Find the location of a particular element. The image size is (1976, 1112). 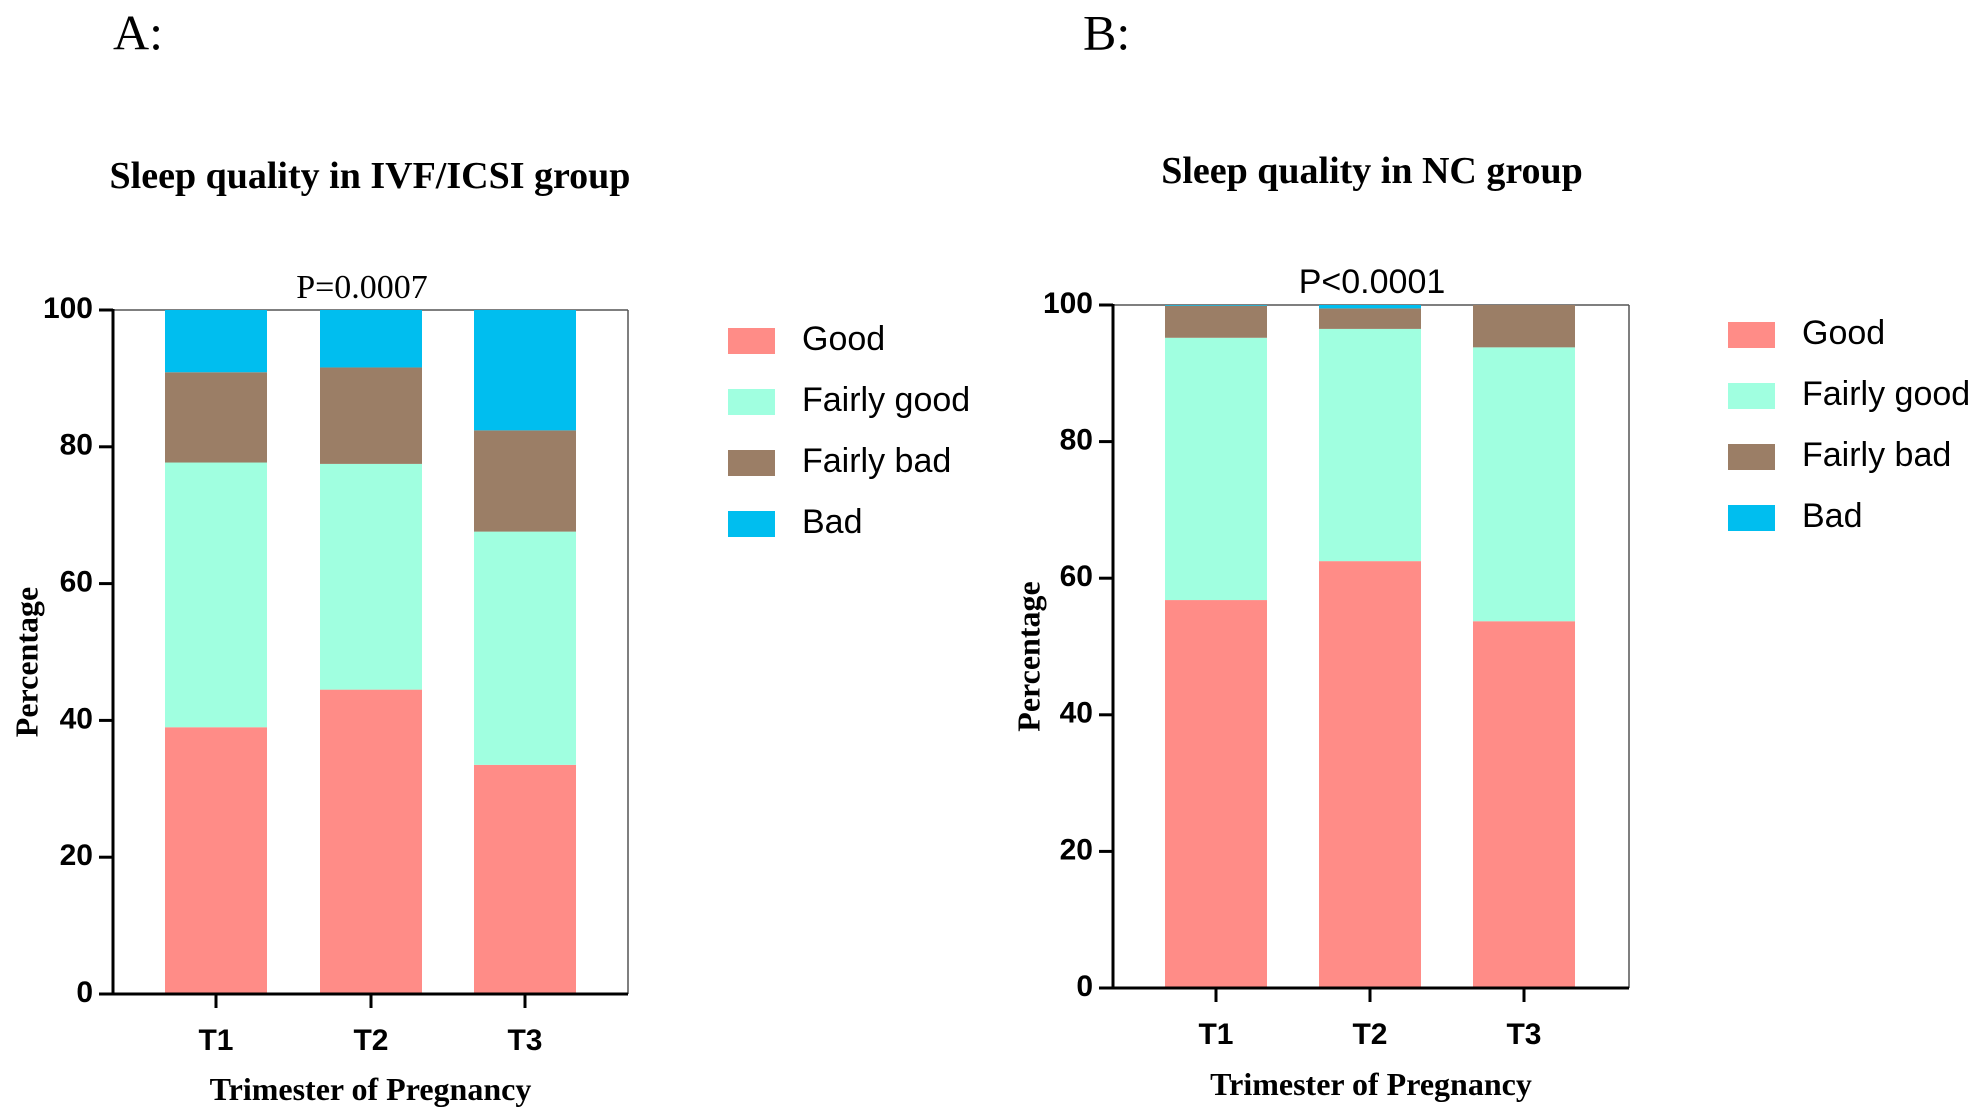

panel-label: A: is located at coordinates (138, 32).